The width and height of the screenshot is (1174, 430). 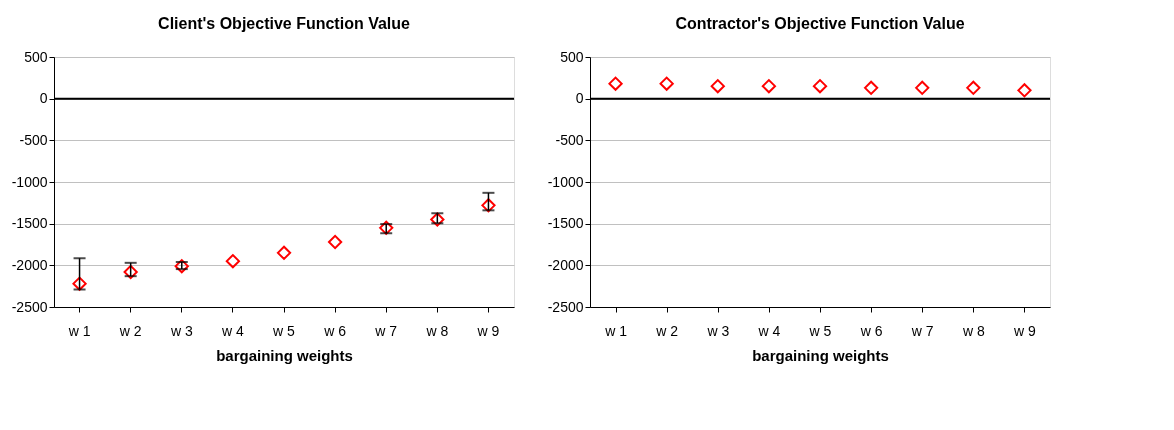 What do you see at coordinates (284, 23) in the screenshot?
I see `chart-title: Client's Objective Function Value` at bounding box center [284, 23].